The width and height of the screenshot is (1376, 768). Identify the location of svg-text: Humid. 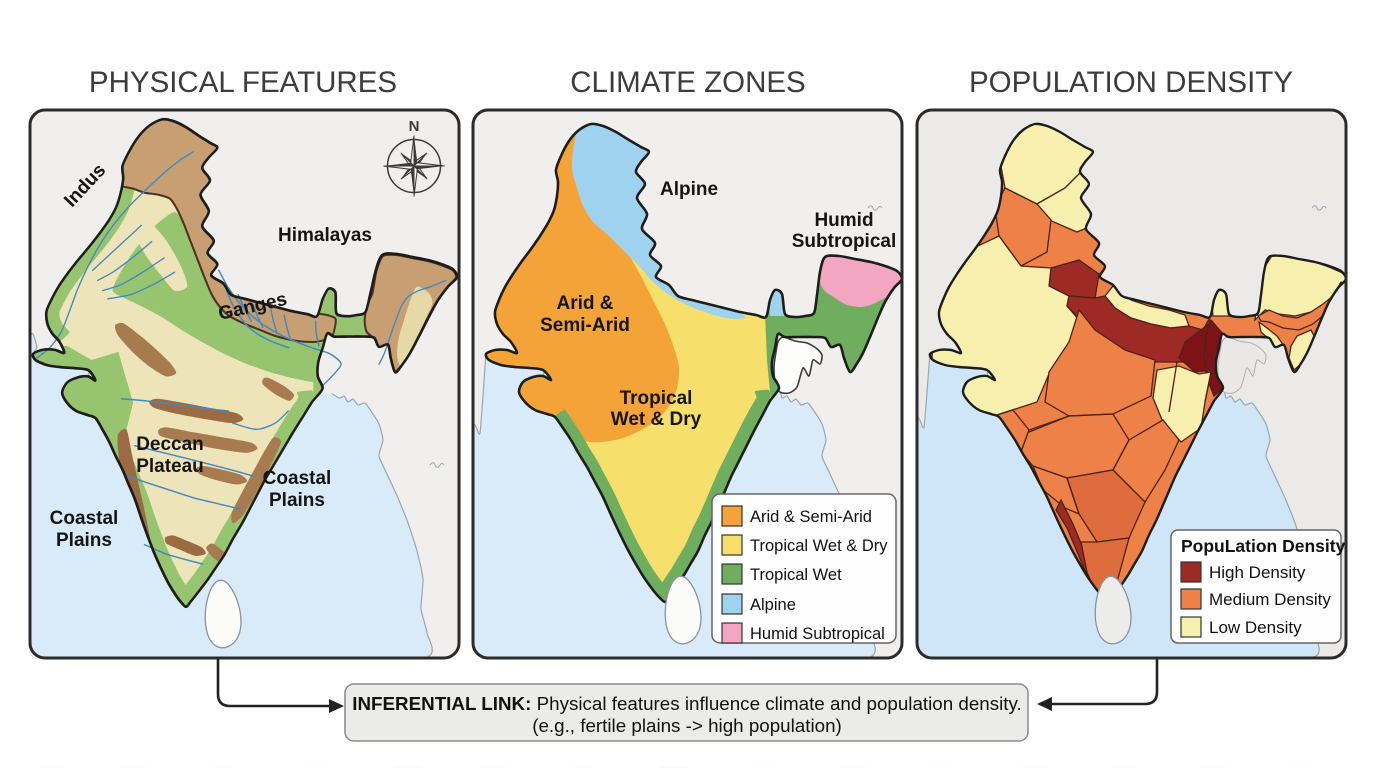
(843, 220).